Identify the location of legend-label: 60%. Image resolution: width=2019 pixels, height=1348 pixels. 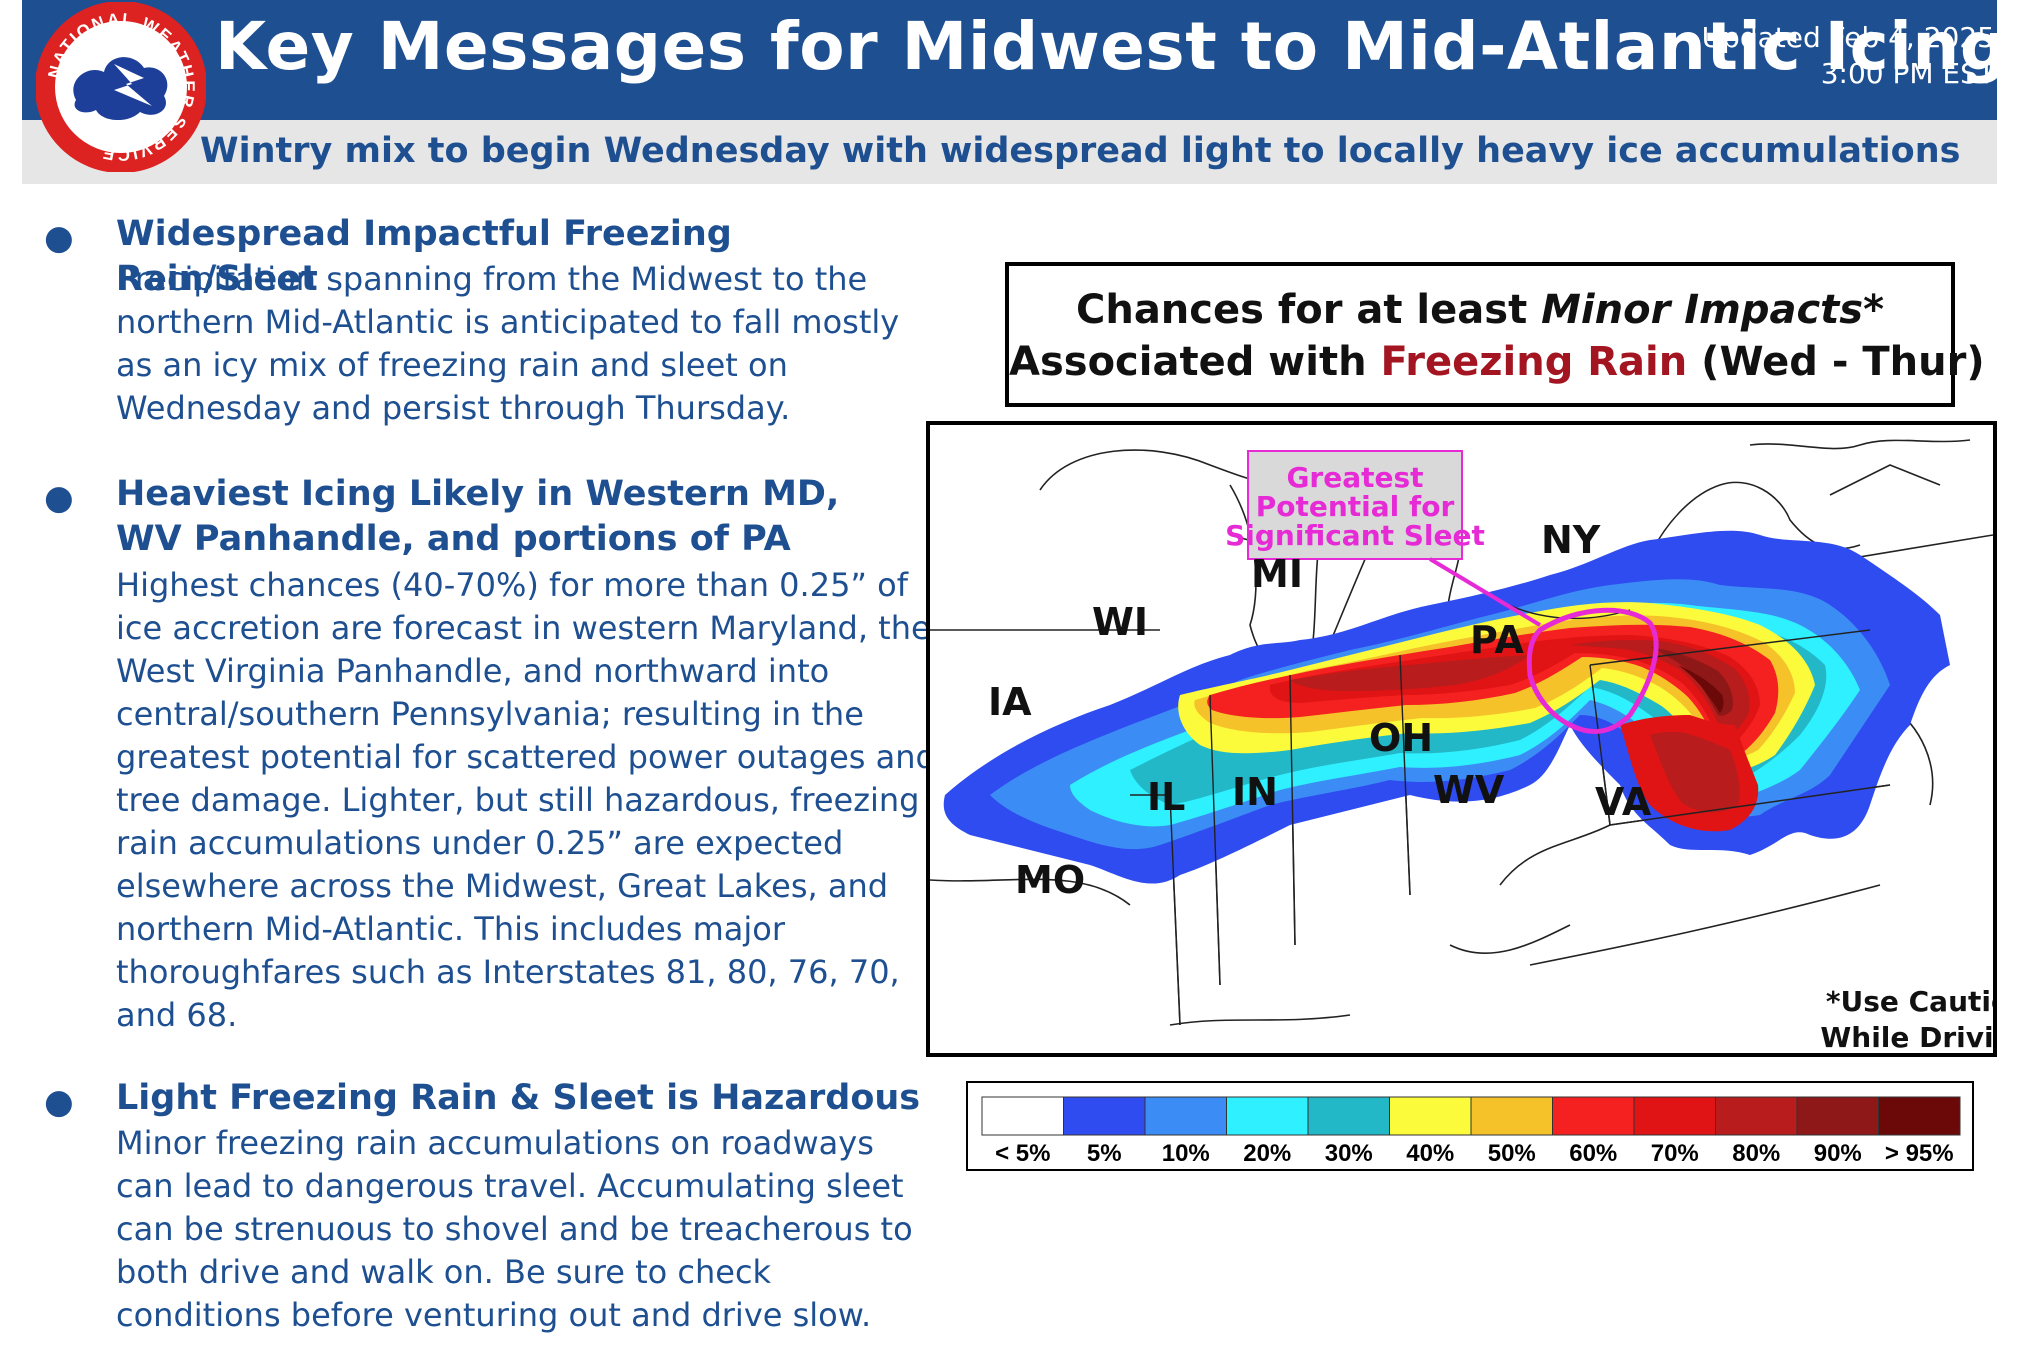
(1593, 1153).